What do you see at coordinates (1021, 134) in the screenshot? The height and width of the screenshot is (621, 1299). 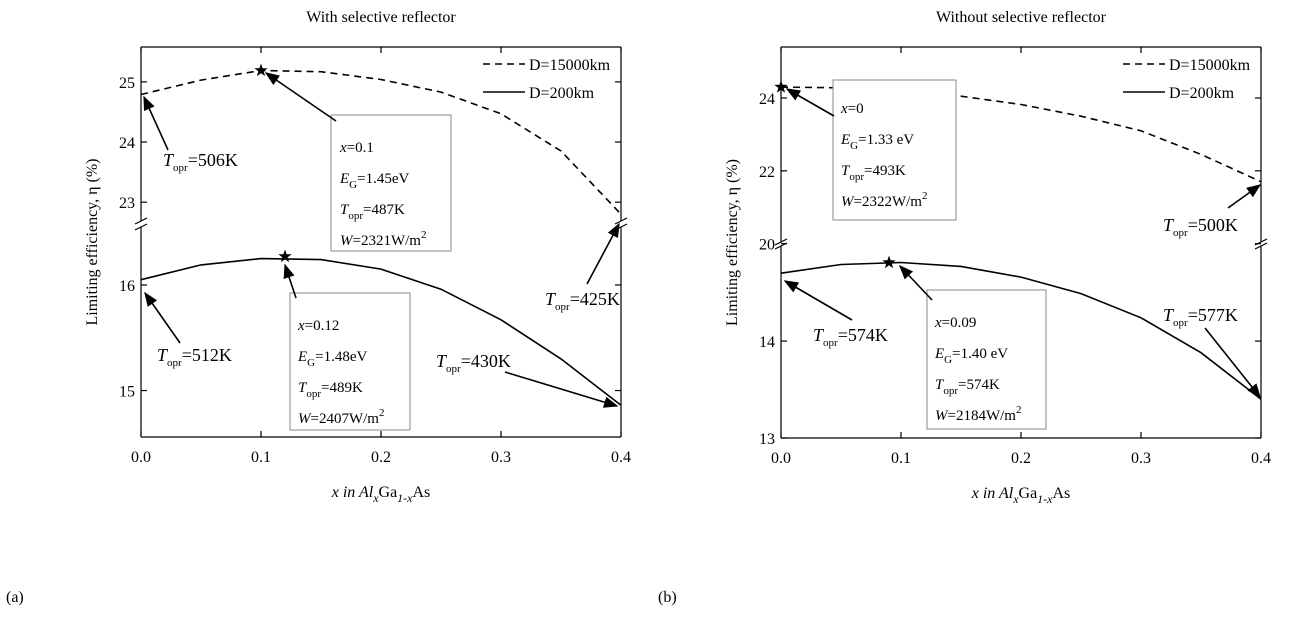 I see `series-line` at bounding box center [1021, 134].